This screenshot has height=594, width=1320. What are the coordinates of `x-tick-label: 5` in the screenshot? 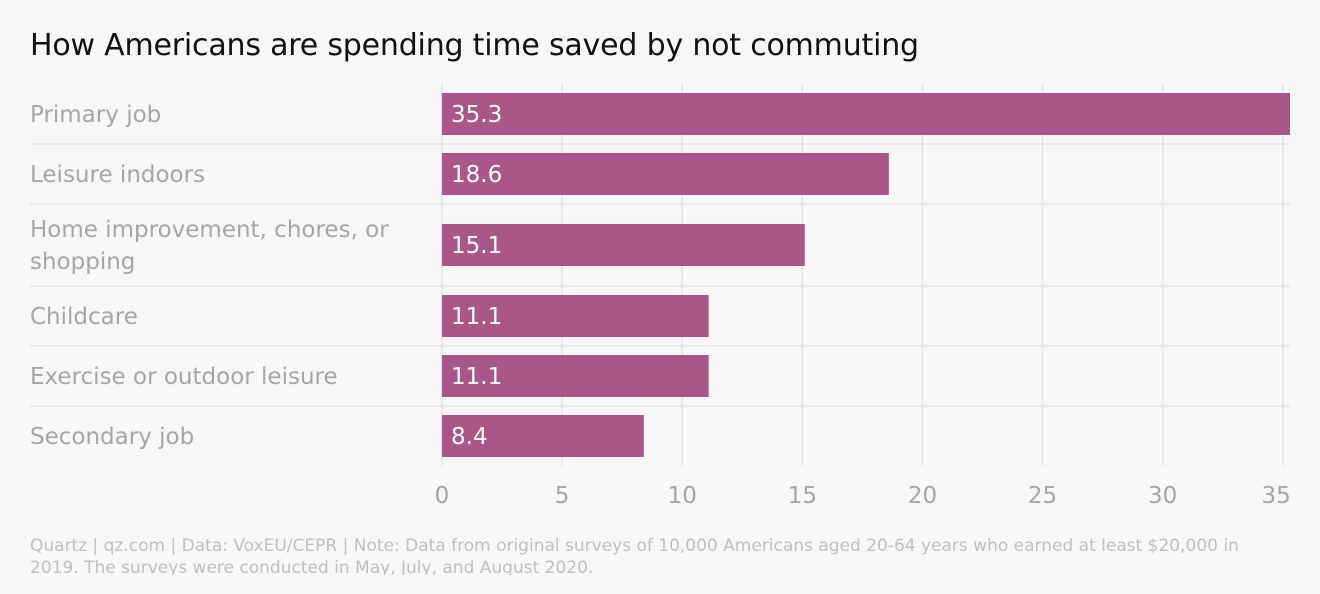 It's located at (562, 496).